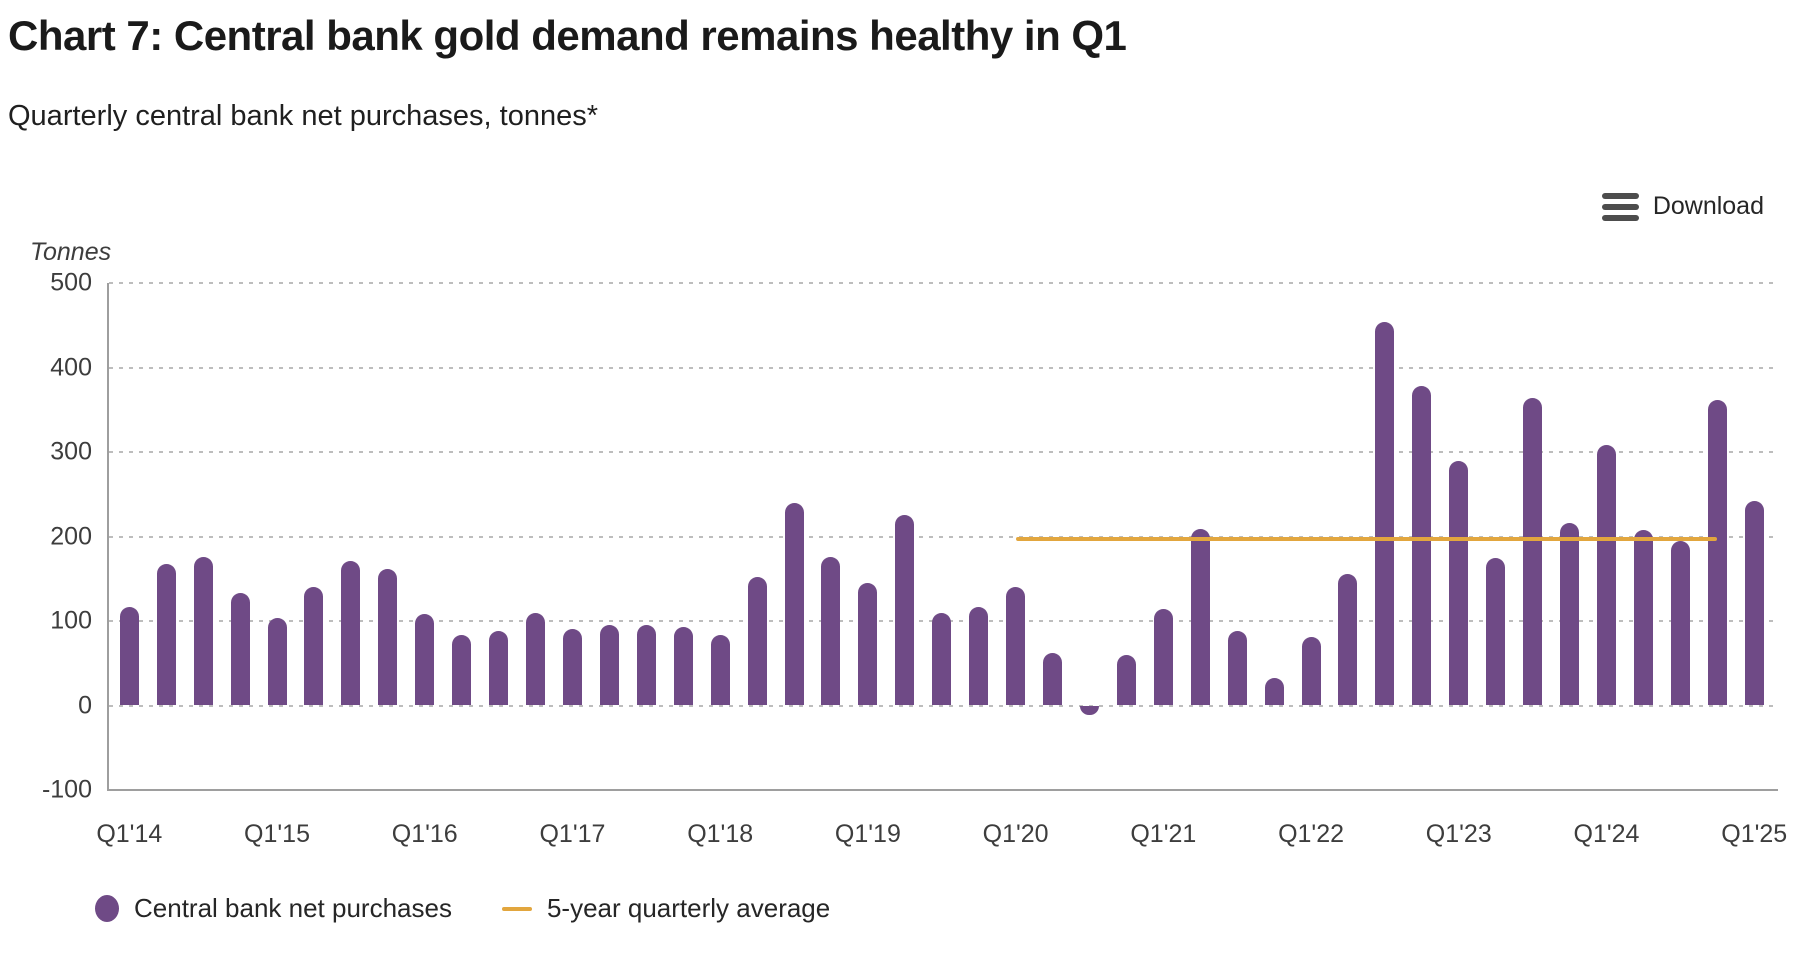 The height and width of the screenshot is (980, 1812). Describe the element at coordinates (720, 834) in the screenshot. I see `x-axis-tick-label: Q1'18` at that location.